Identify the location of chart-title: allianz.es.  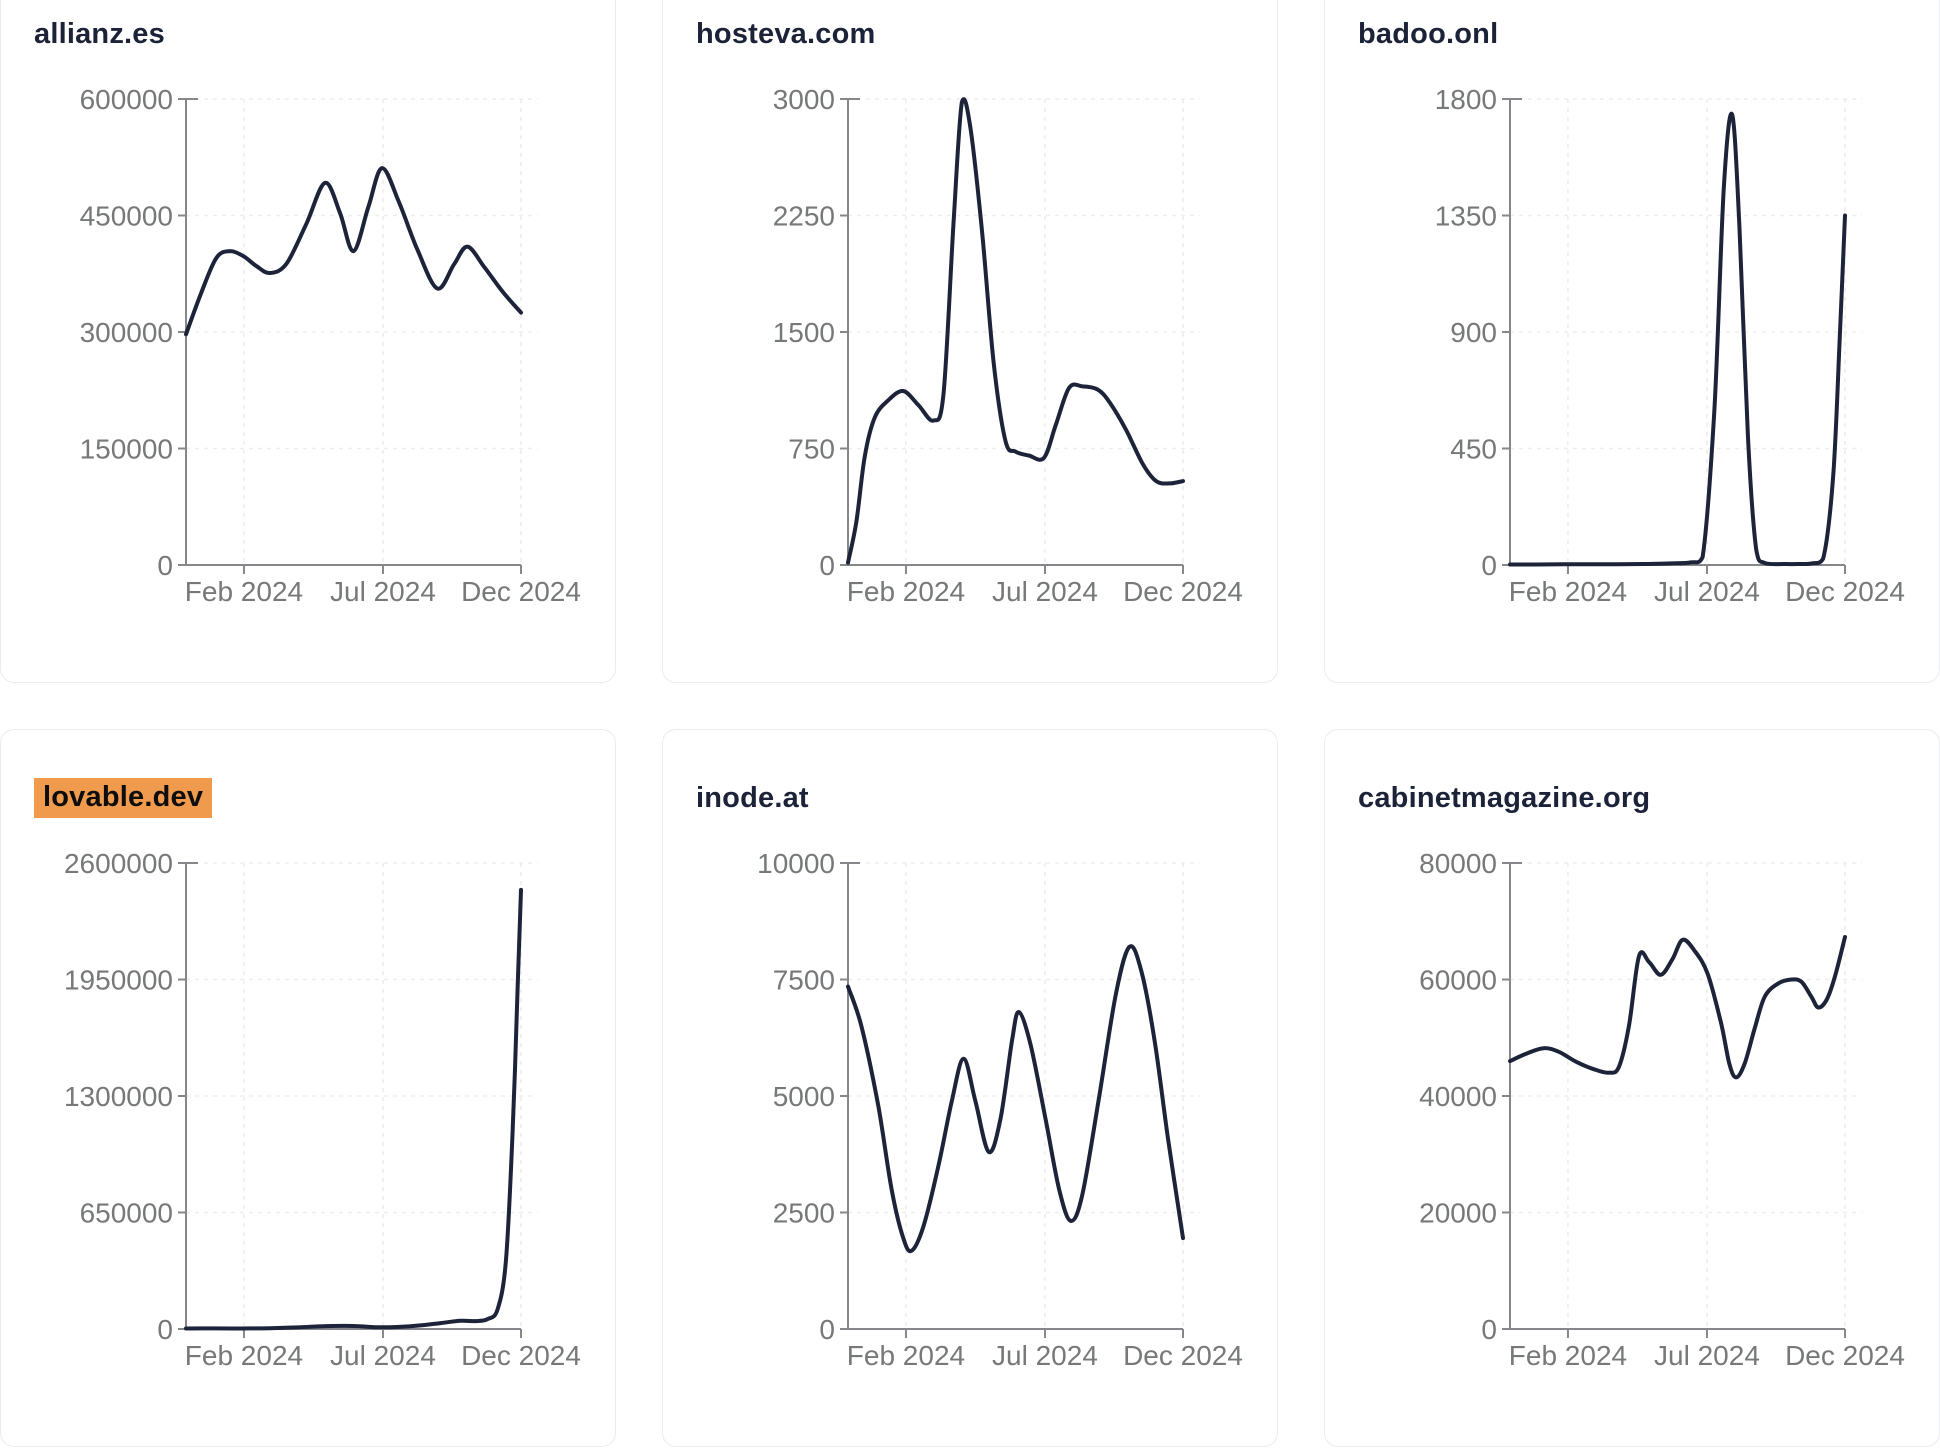
(99, 33).